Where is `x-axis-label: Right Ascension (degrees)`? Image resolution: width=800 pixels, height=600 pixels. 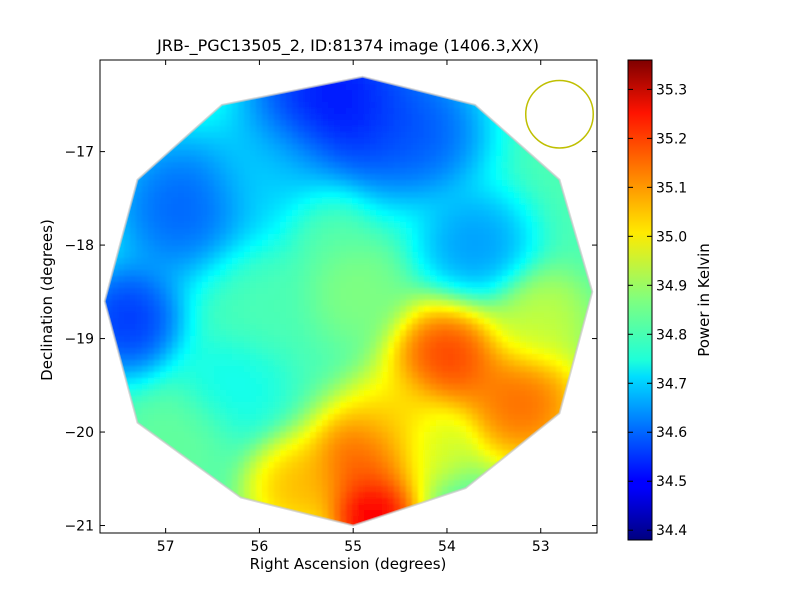
x-axis-label: Right Ascension (degrees) is located at coordinates (348, 564).